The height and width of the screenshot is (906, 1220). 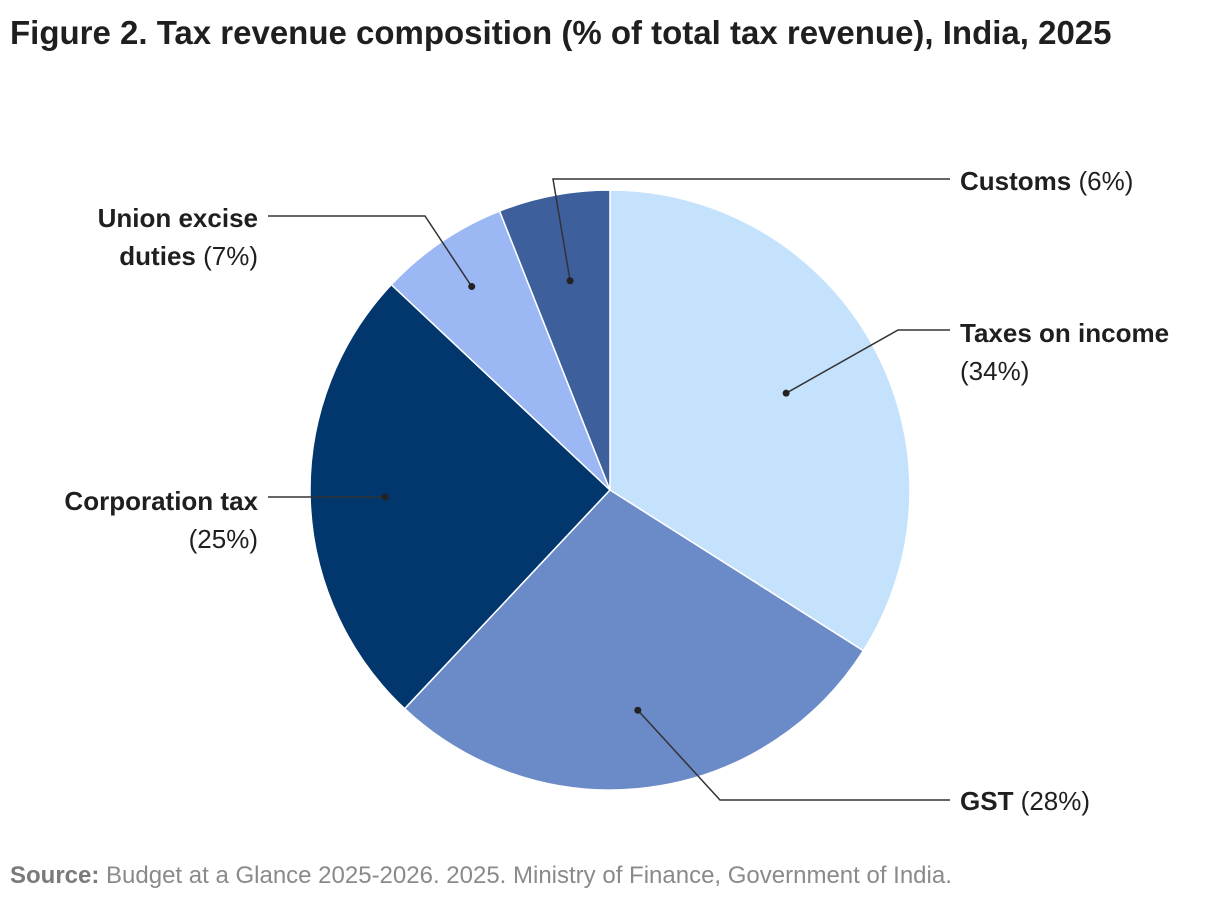 What do you see at coordinates (178, 237) in the screenshot?
I see `slice-label: Union excise duties (7%)` at bounding box center [178, 237].